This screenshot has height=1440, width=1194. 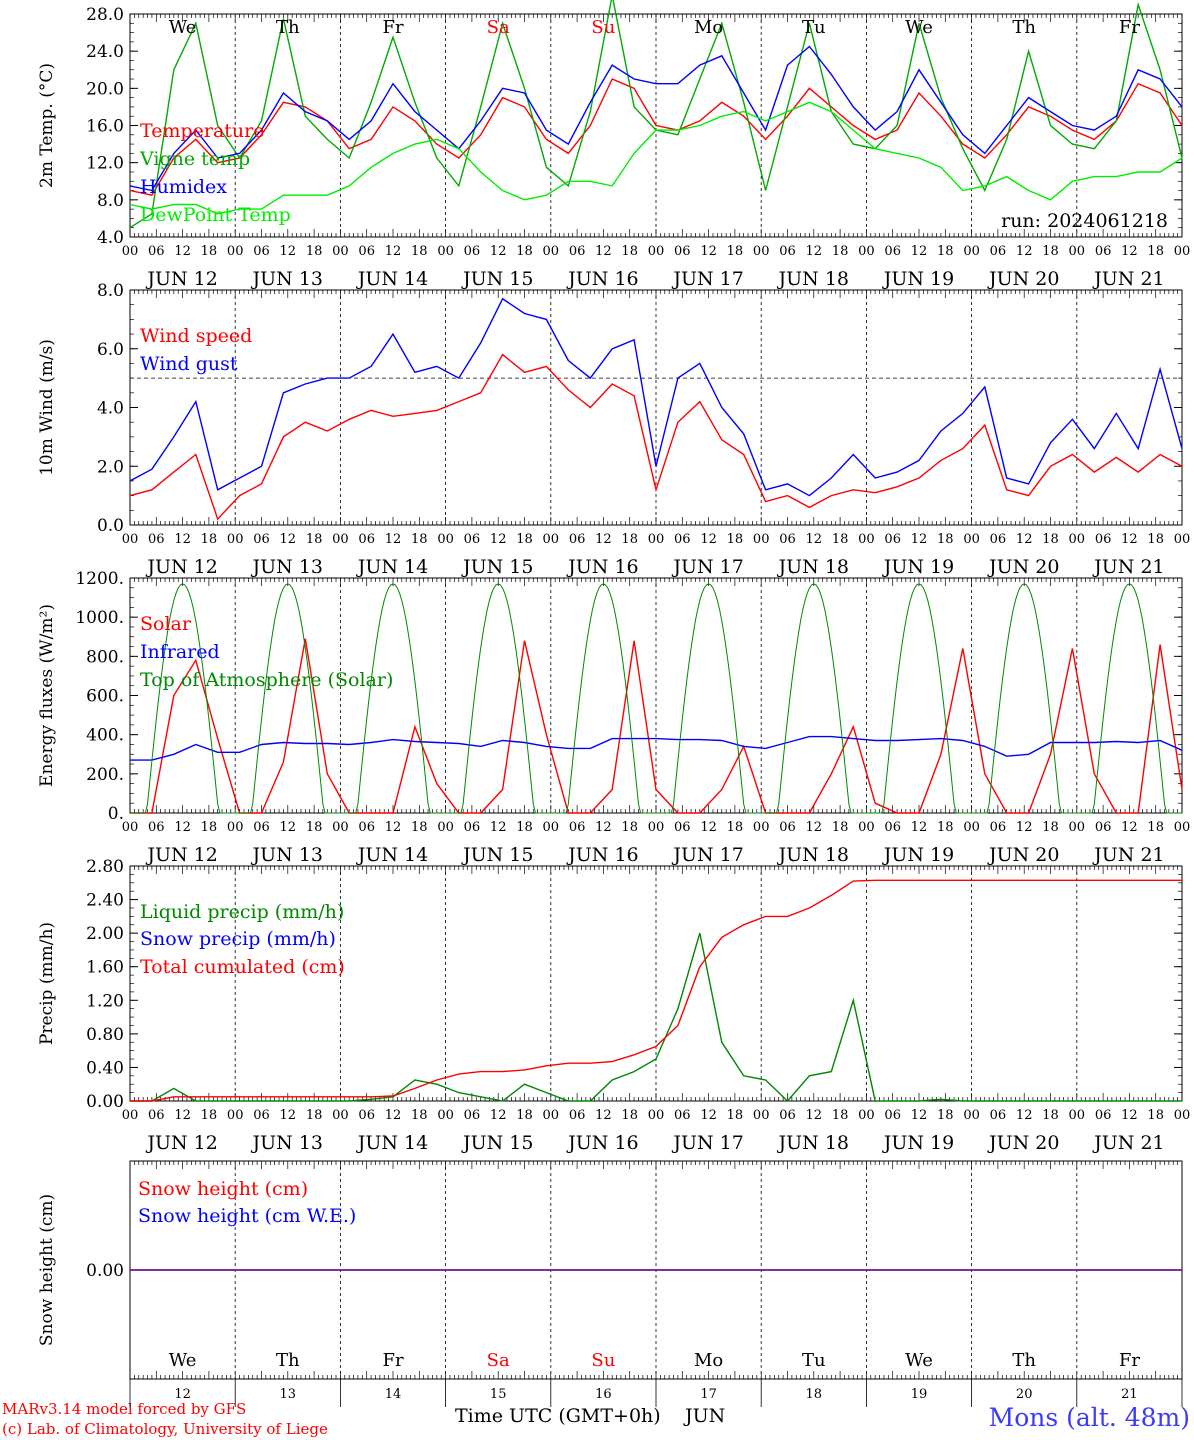 What do you see at coordinates (656, 158) in the screenshot?
I see `series-line-dewpoint-temp` at bounding box center [656, 158].